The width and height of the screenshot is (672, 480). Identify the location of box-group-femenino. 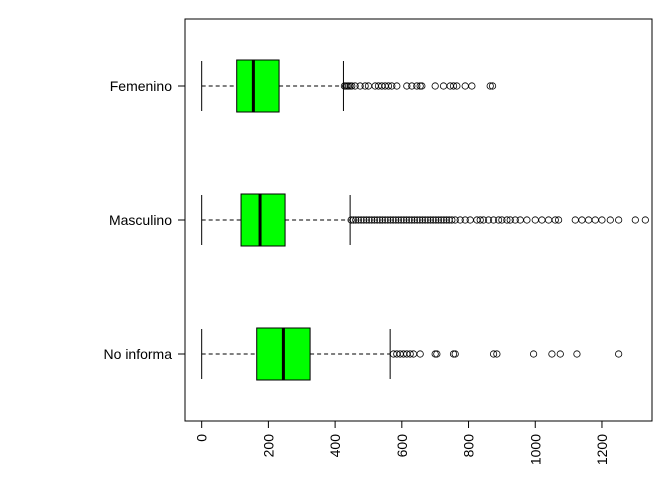
(349, 86).